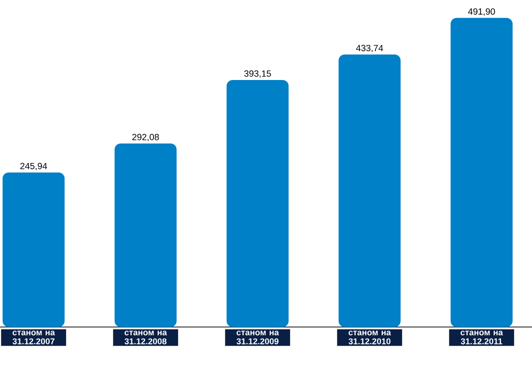  What do you see at coordinates (145, 337) in the screenshot?
I see `x-tick-label: станом на 31.12.2008` at bounding box center [145, 337].